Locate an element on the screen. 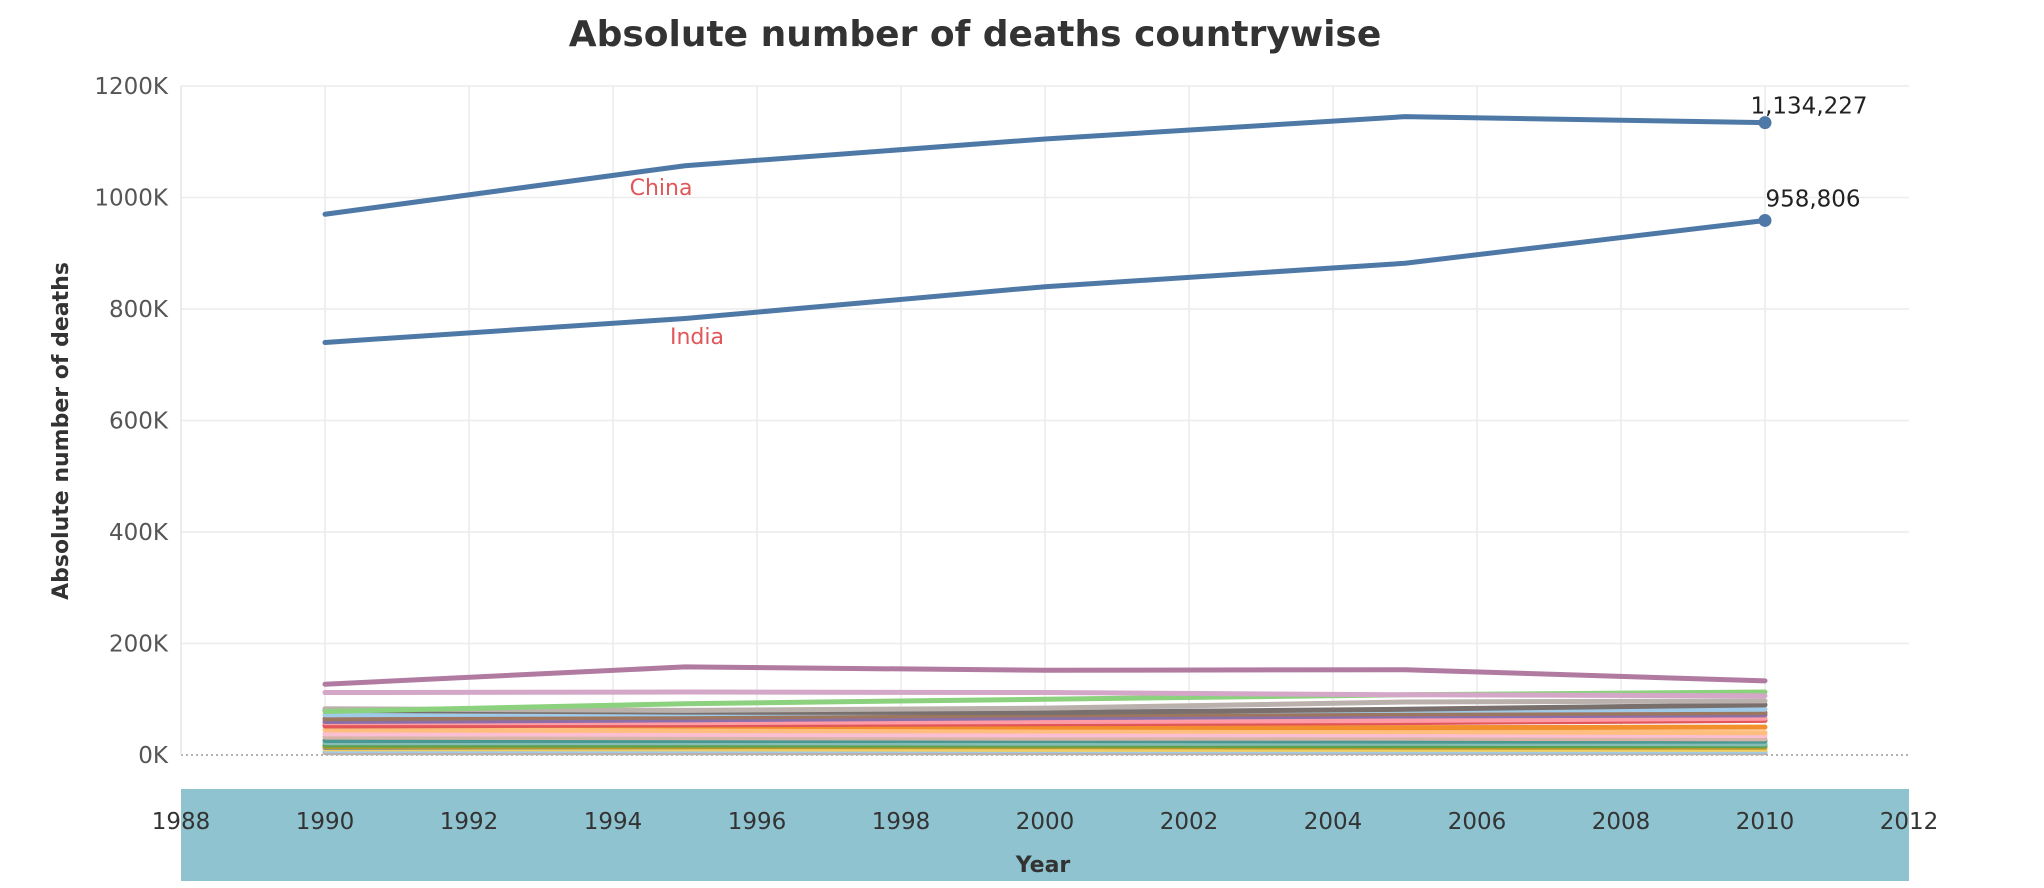 The image size is (2044, 888). end-value-label-china: 1,134,227 is located at coordinates (1808, 107).